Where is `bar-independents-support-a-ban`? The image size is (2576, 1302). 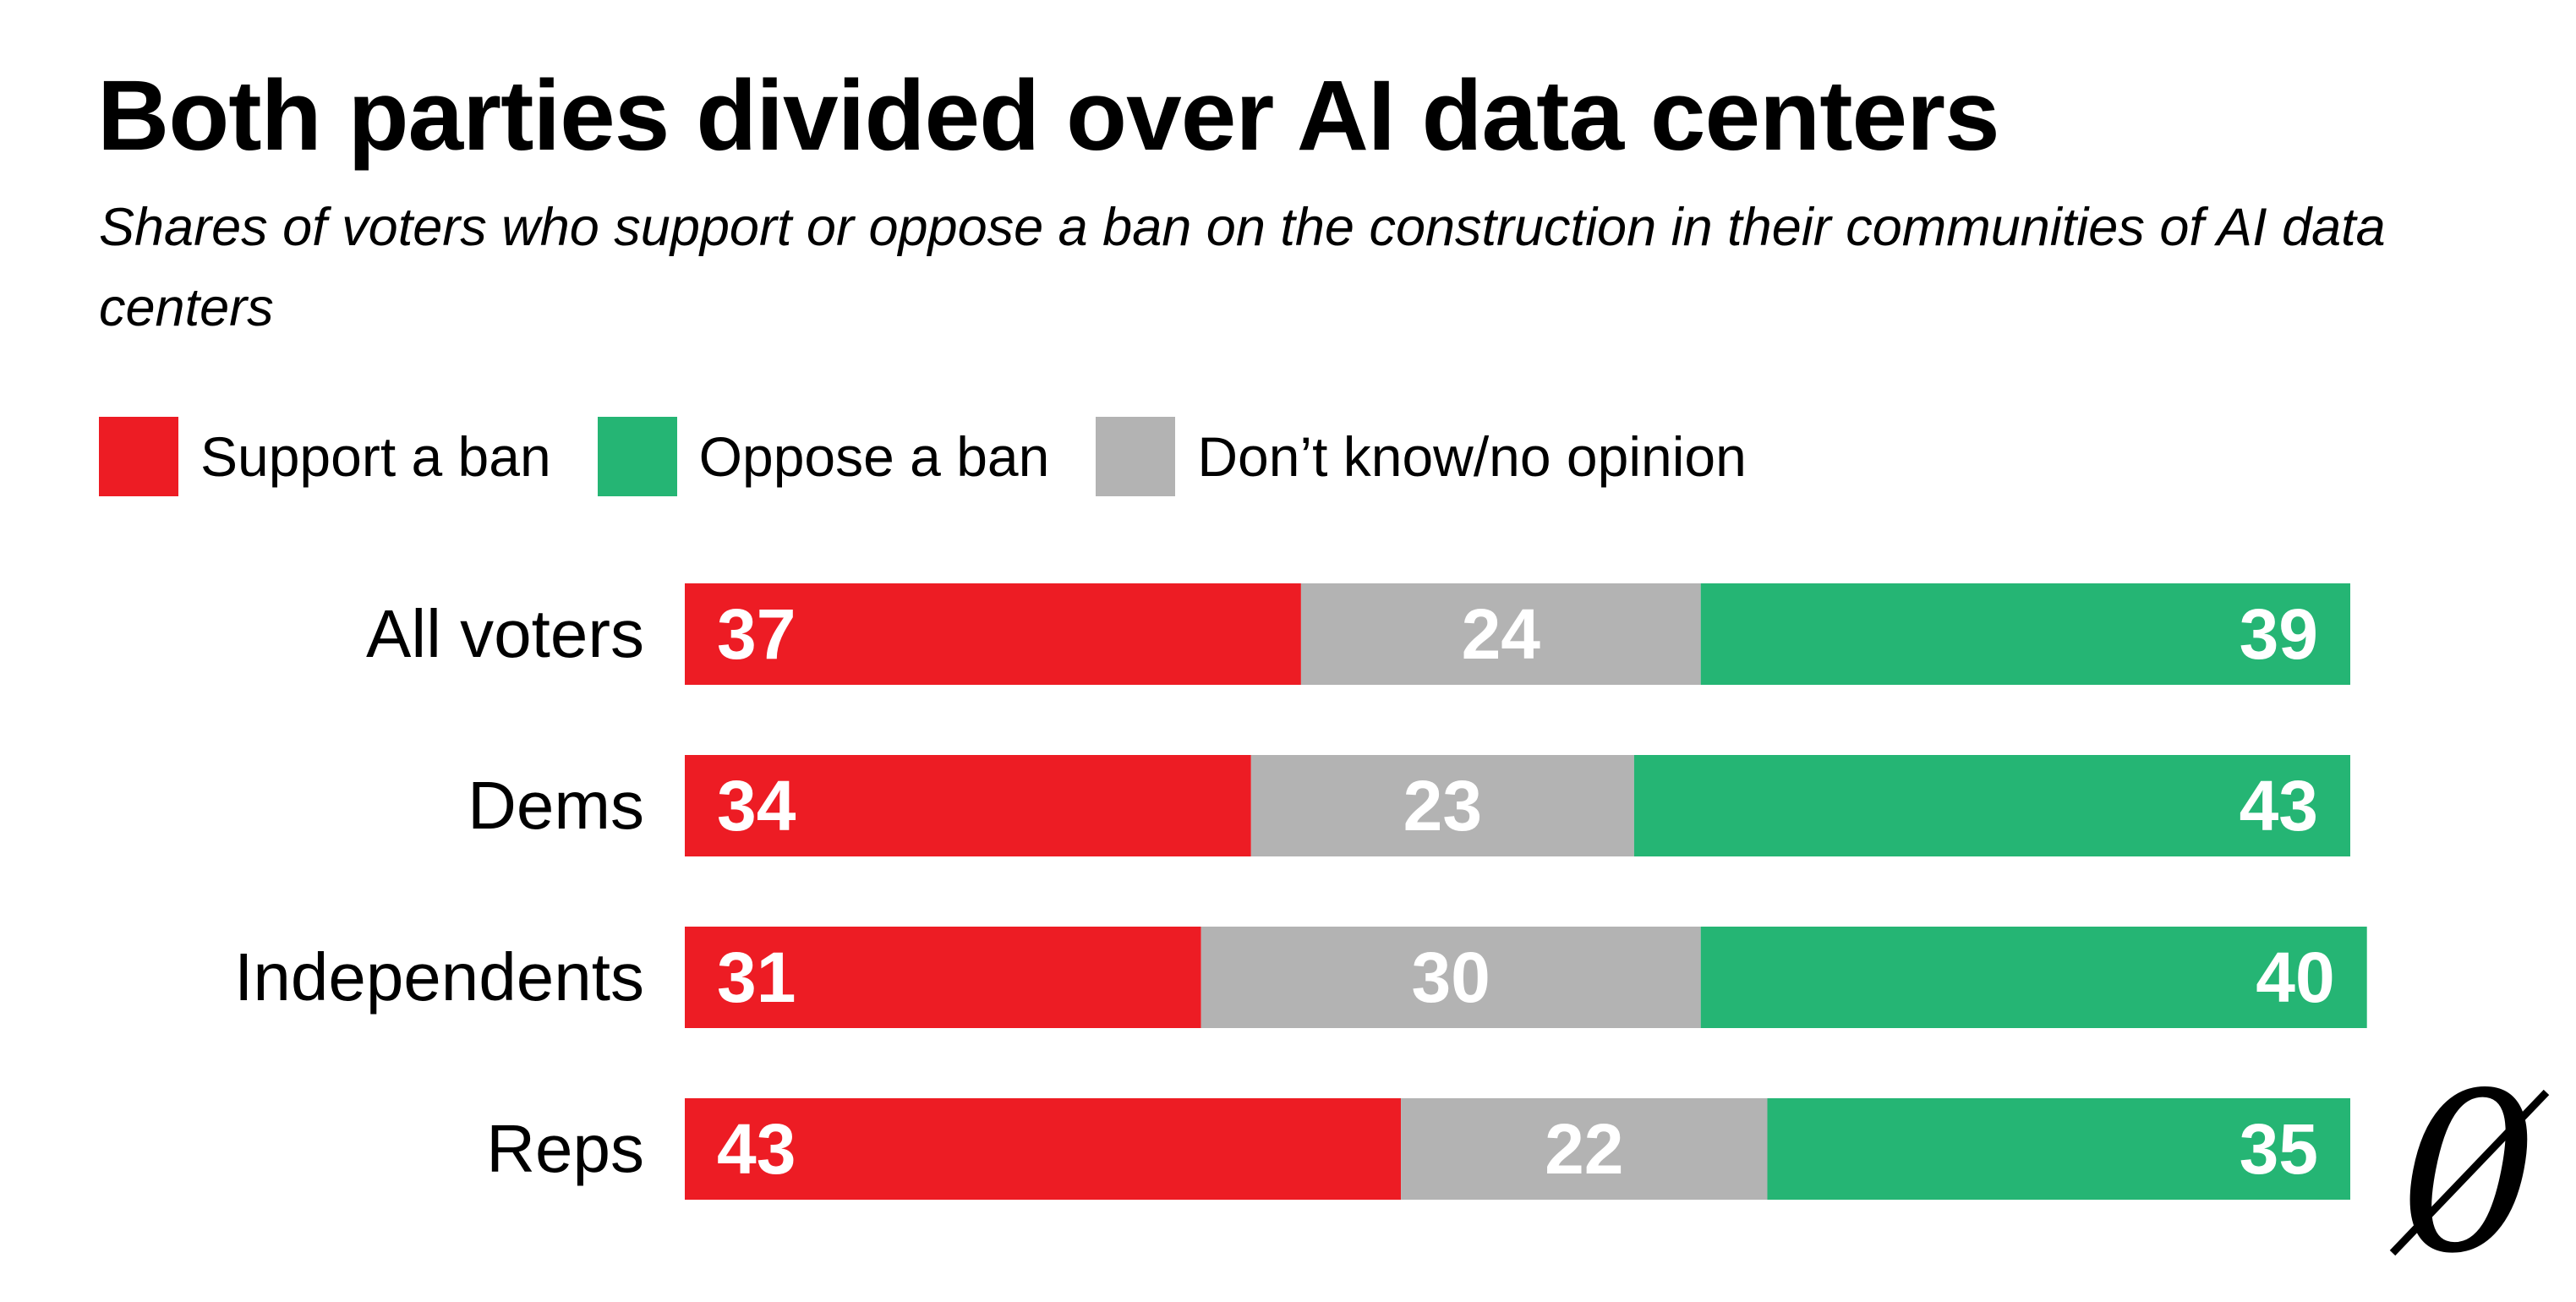 bar-independents-support-a-ban is located at coordinates (943, 977).